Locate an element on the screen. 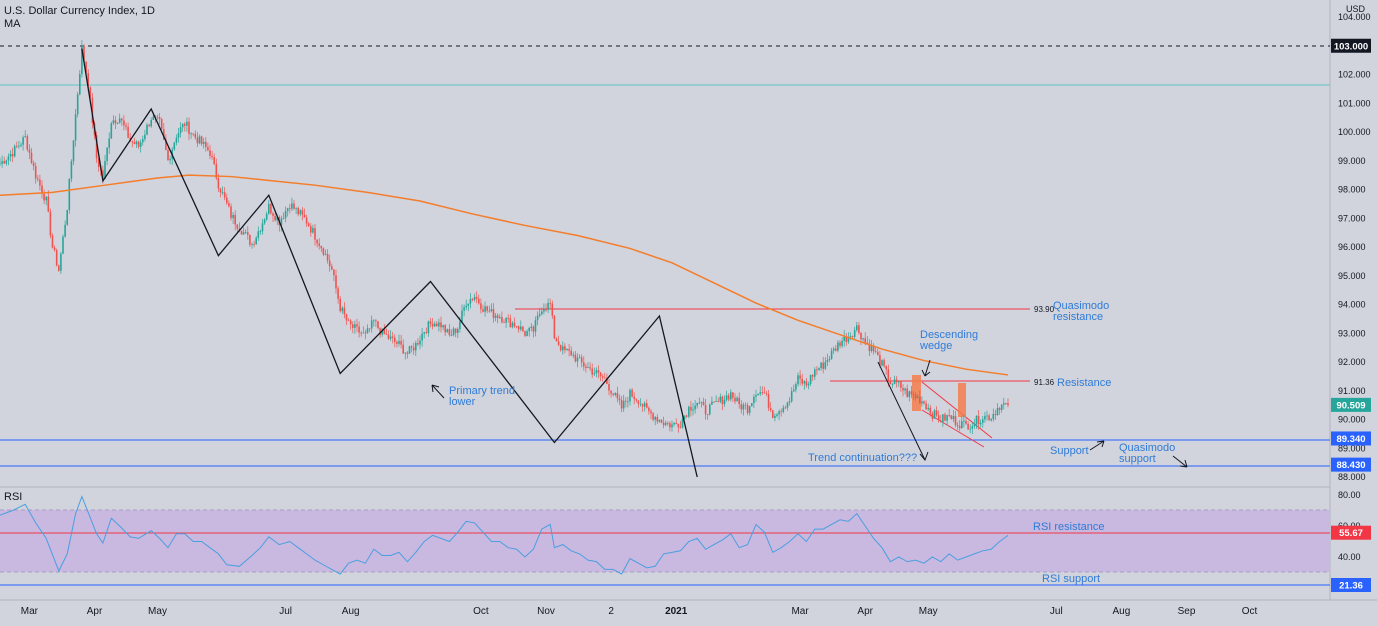 The height and width of the screenshot is (626, 1377). quasimodo-resistance-label-2: resistance is located at coordinates (1078, 317).